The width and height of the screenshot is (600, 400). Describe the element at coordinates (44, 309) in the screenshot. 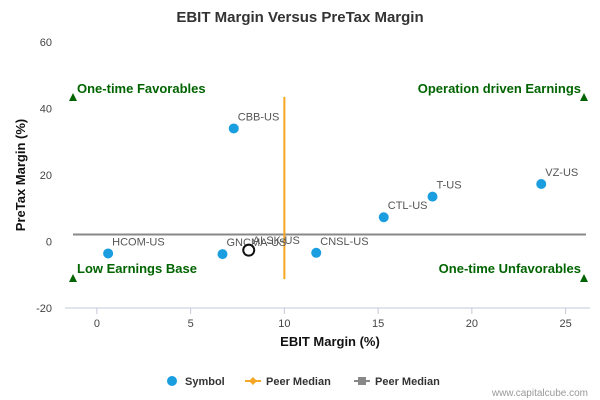

I see `y-tick-label: -20` at that location.